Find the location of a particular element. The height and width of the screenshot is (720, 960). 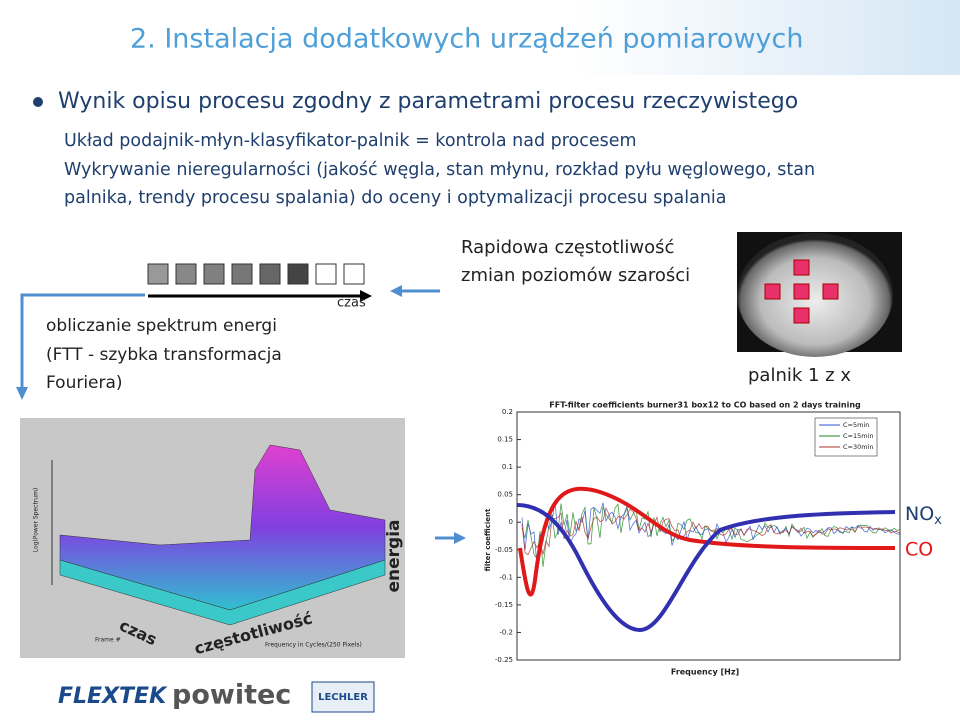

fft-y-tick: 0 is located at coordinates (511, 522).